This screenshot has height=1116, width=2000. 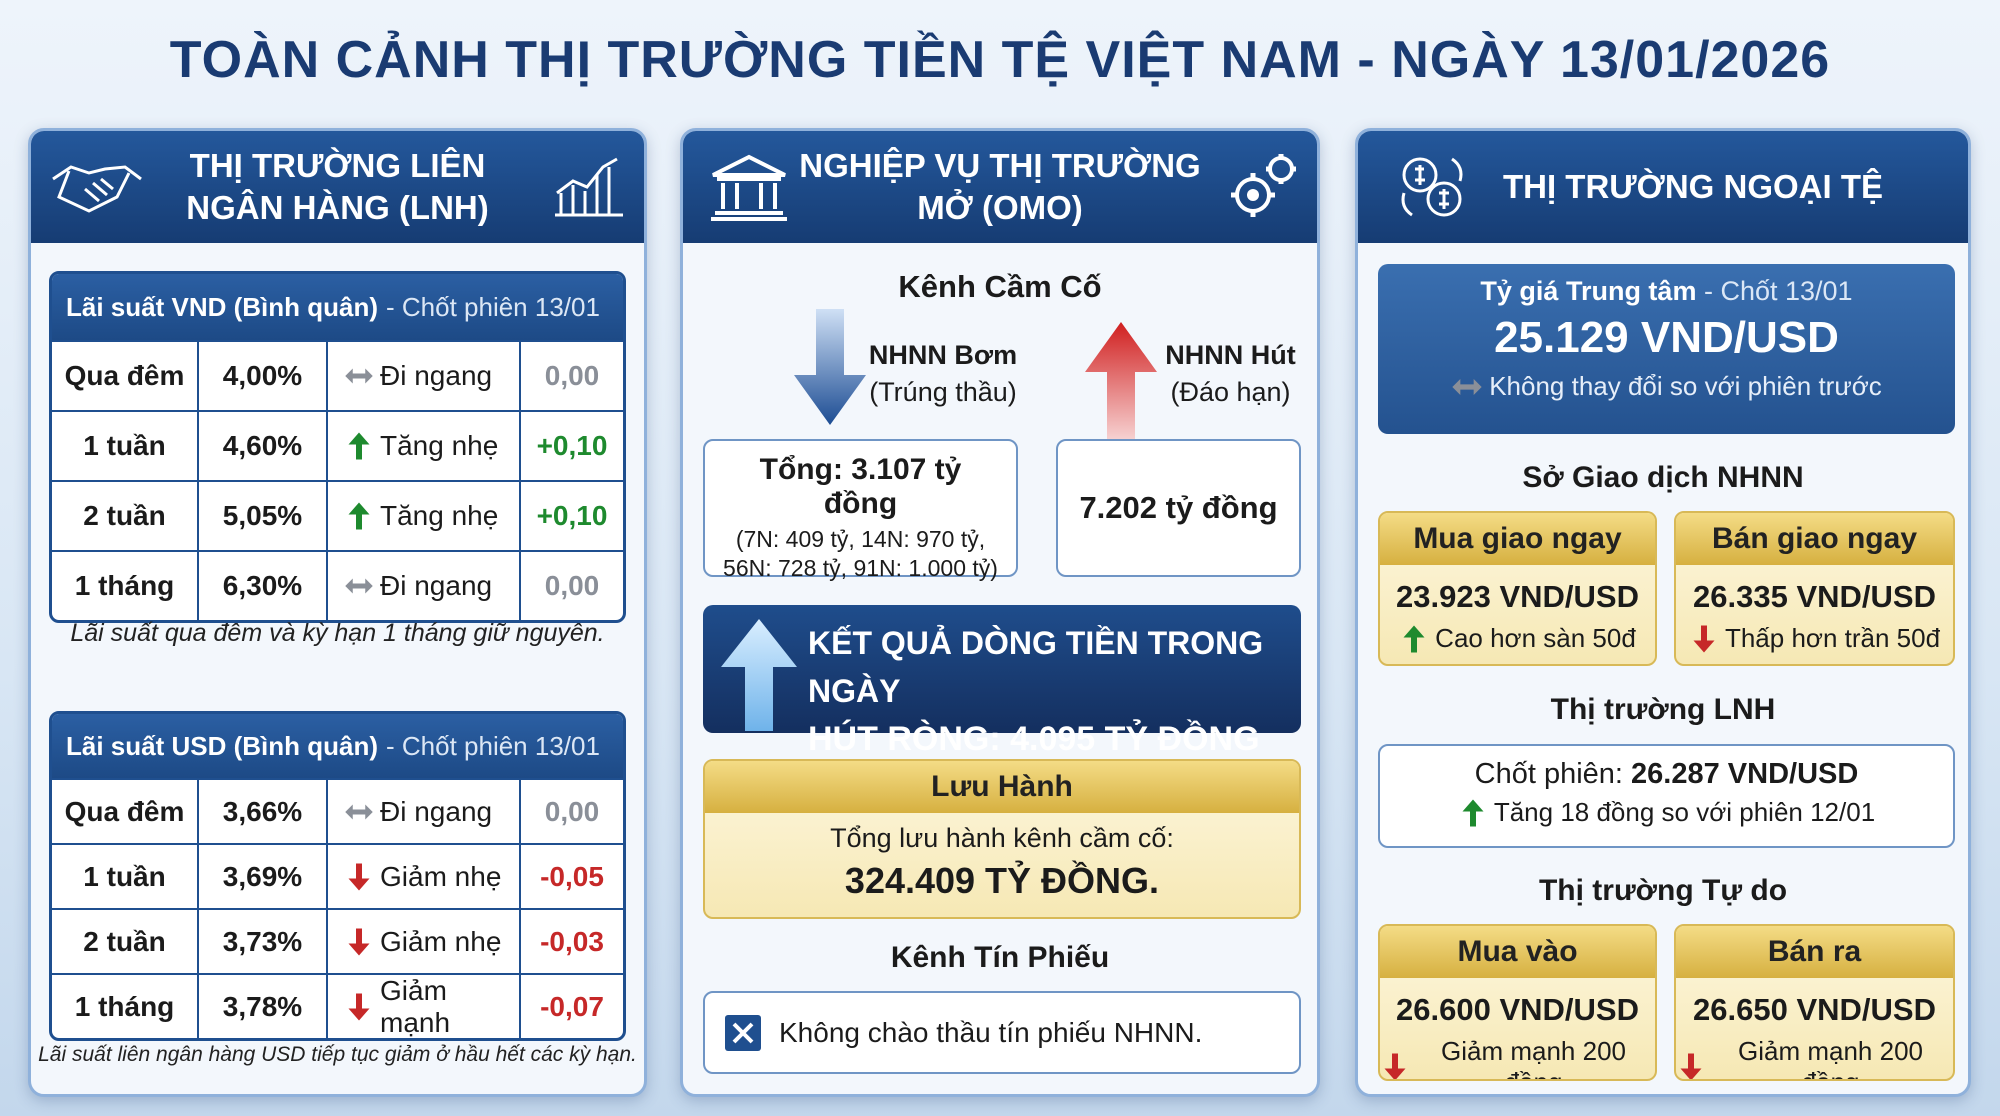 I want to click on rate: 4,00%, so click(x=261, y=376).